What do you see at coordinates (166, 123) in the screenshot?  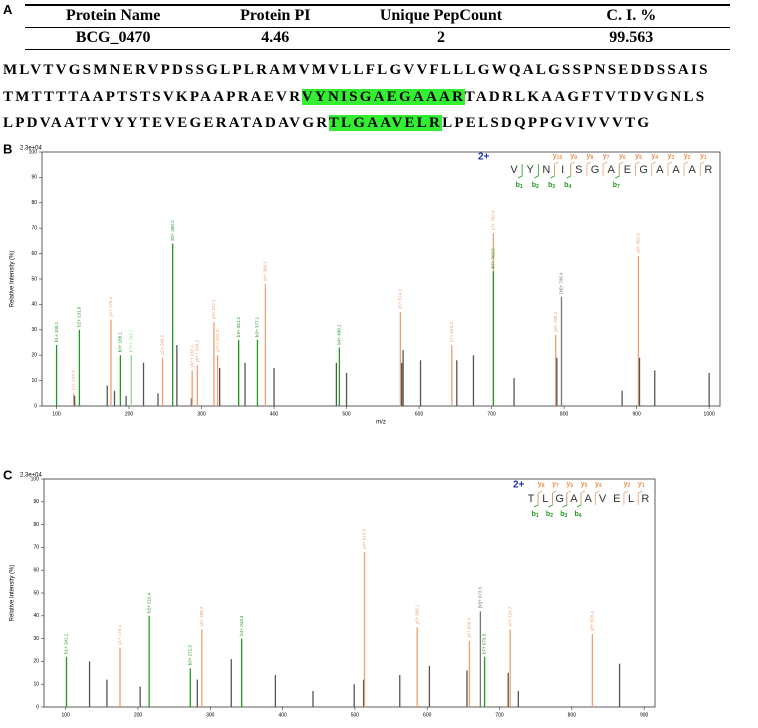 I see `sequence-segment: LPDVAATTVYYTEVEGERATADAVGR` at bounding box center [166, 123].